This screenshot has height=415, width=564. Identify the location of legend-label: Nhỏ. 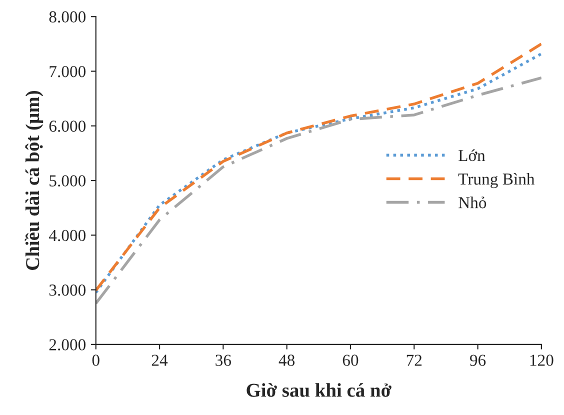
(472, 202).